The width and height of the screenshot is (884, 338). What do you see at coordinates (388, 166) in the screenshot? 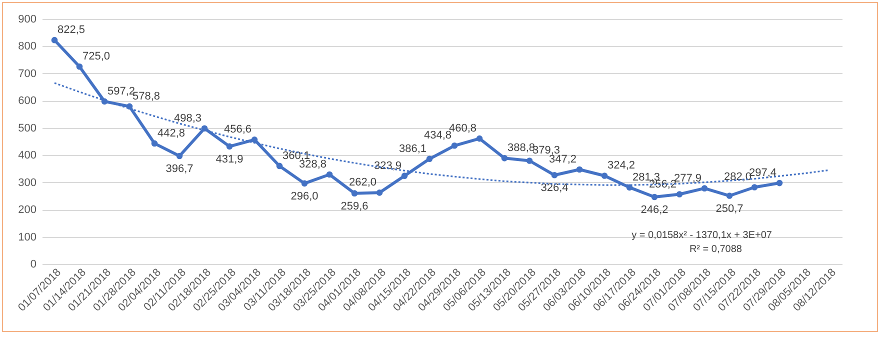
I see `data-label: 323,9` at bounding box center [388, 166].